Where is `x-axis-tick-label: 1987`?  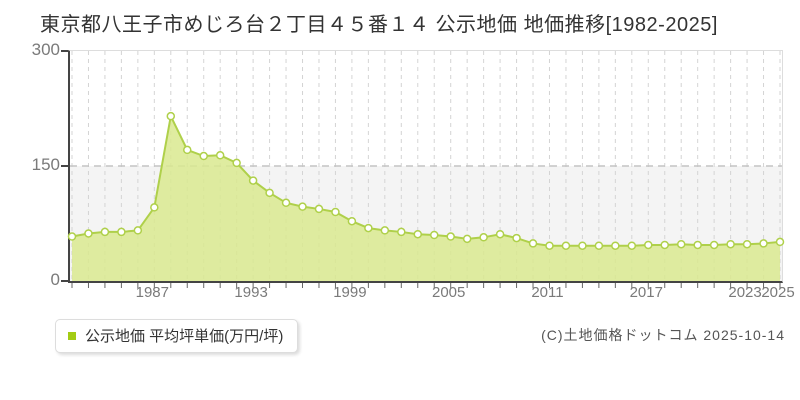
x-axis-tick-label: 1987 is located at coordinates (152, 292).